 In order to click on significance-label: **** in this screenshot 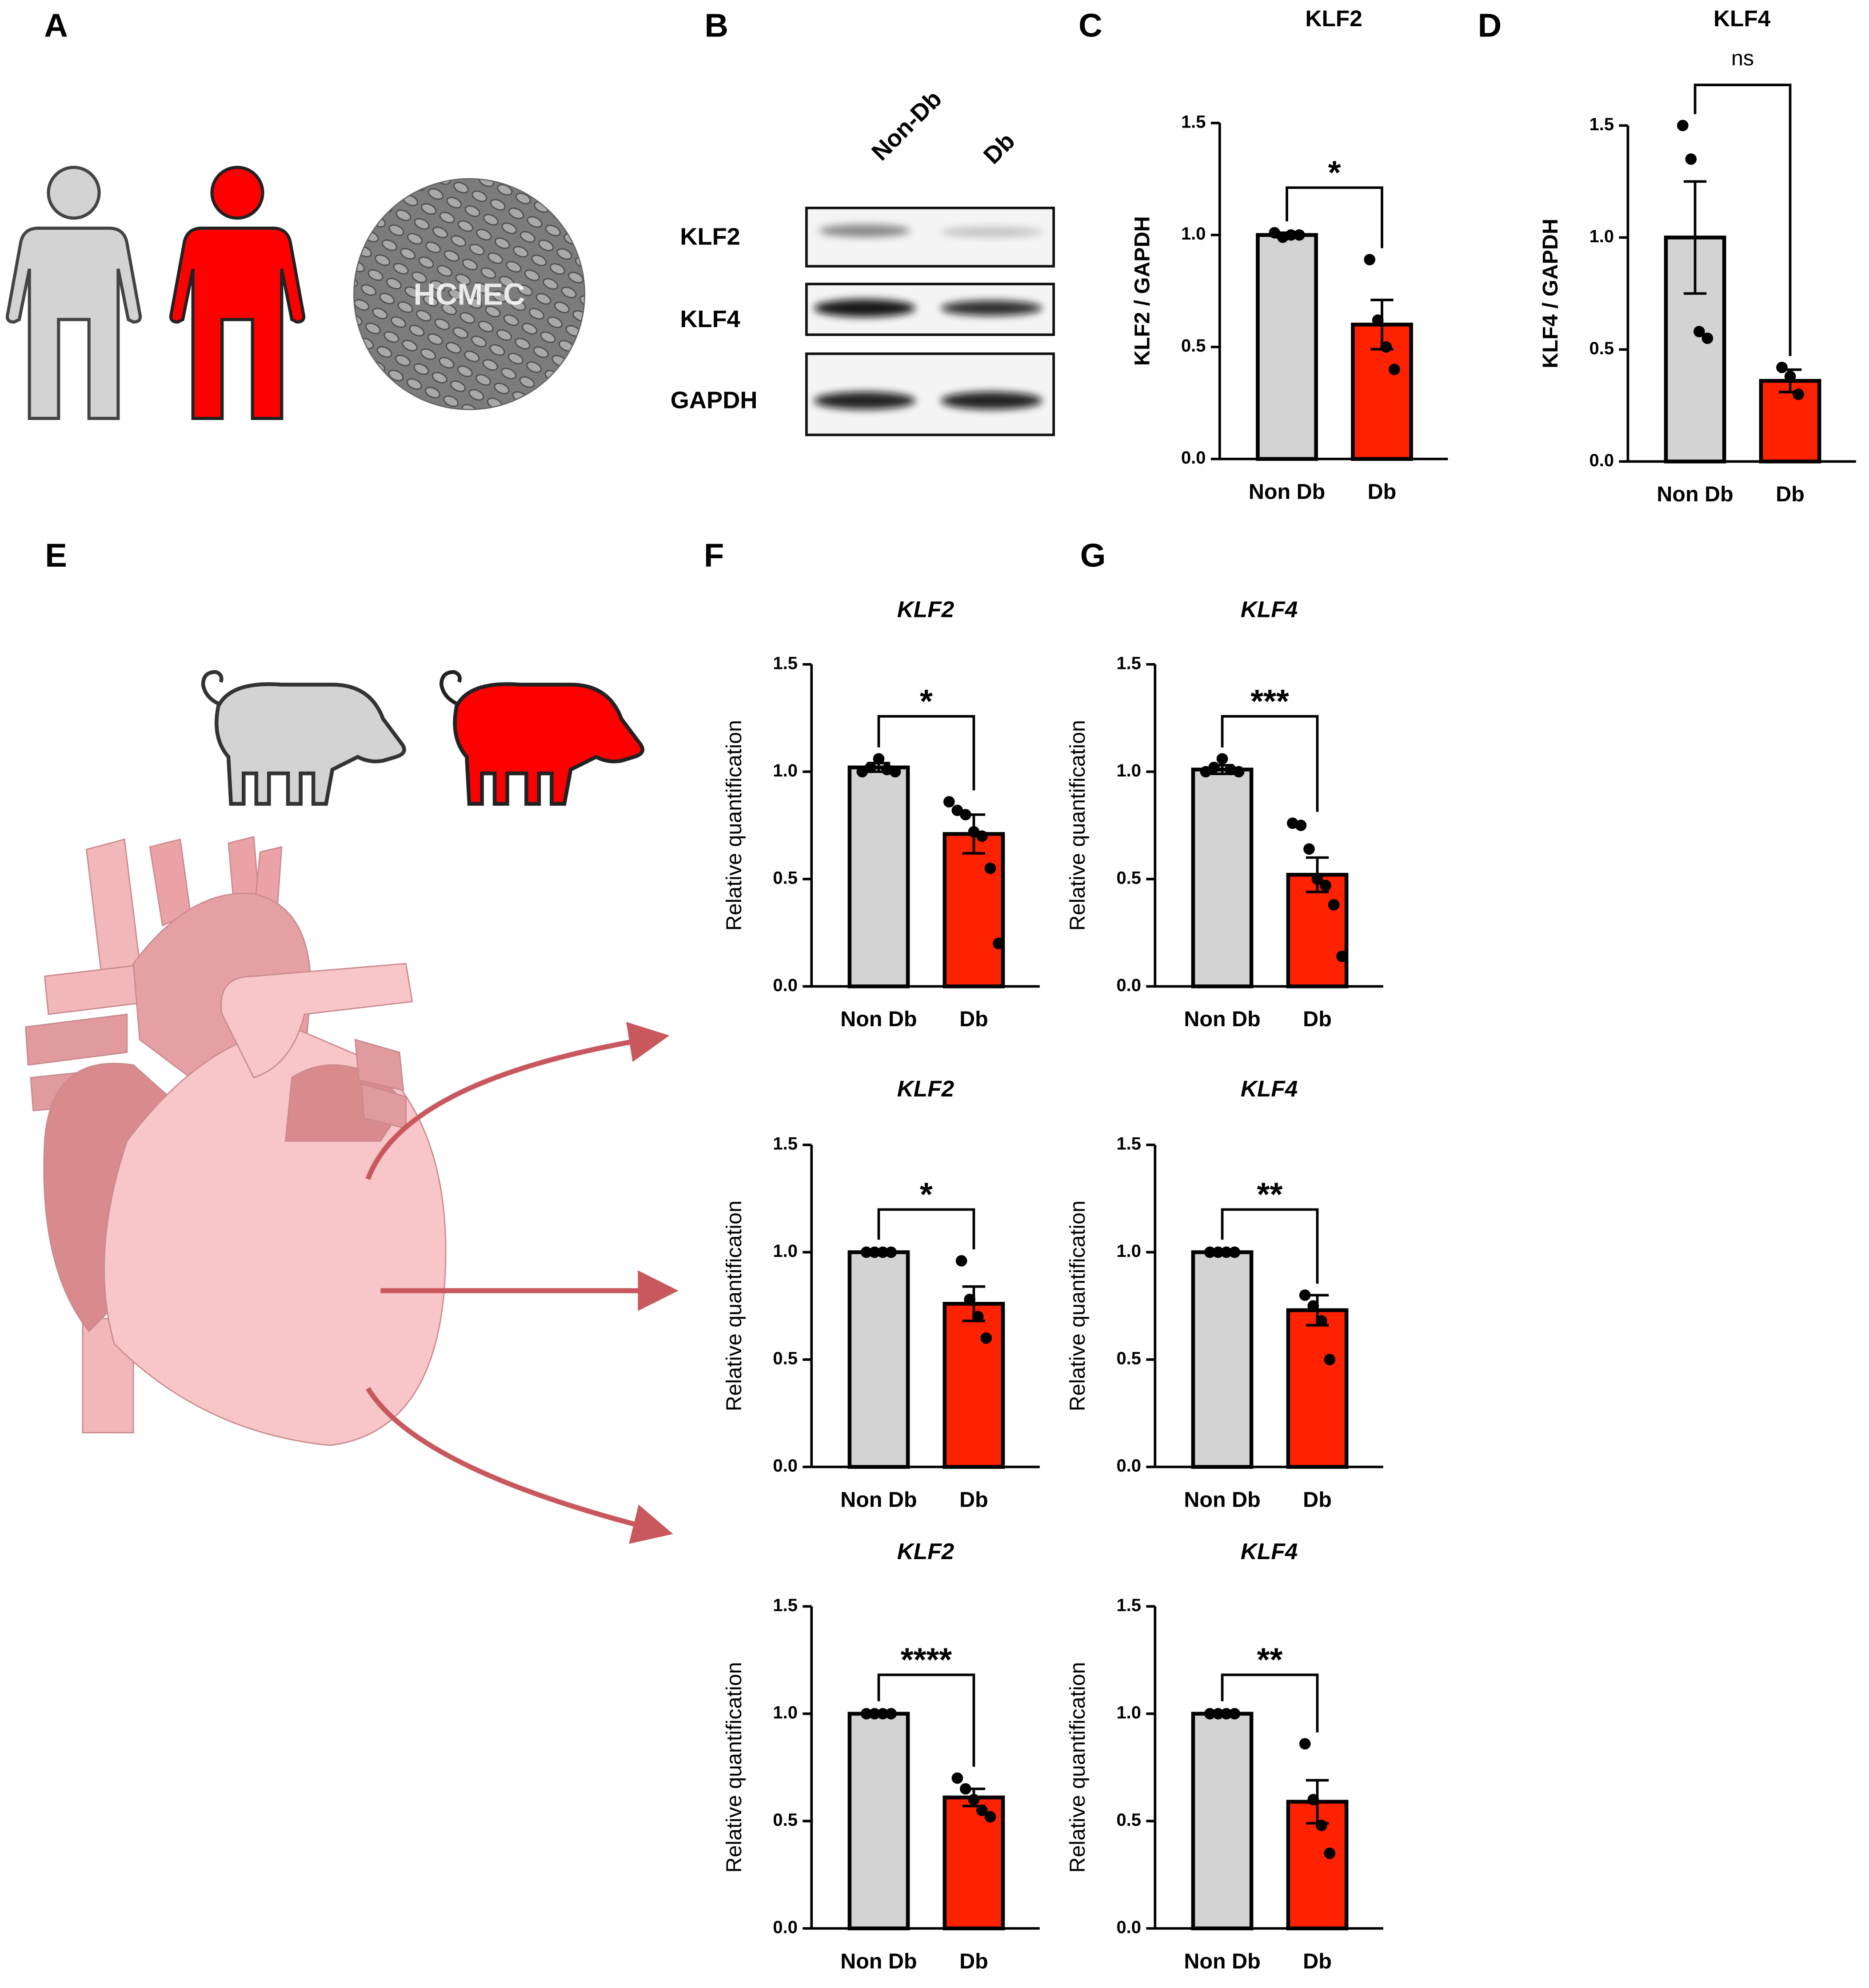, I will do `click(926, 1659)`.